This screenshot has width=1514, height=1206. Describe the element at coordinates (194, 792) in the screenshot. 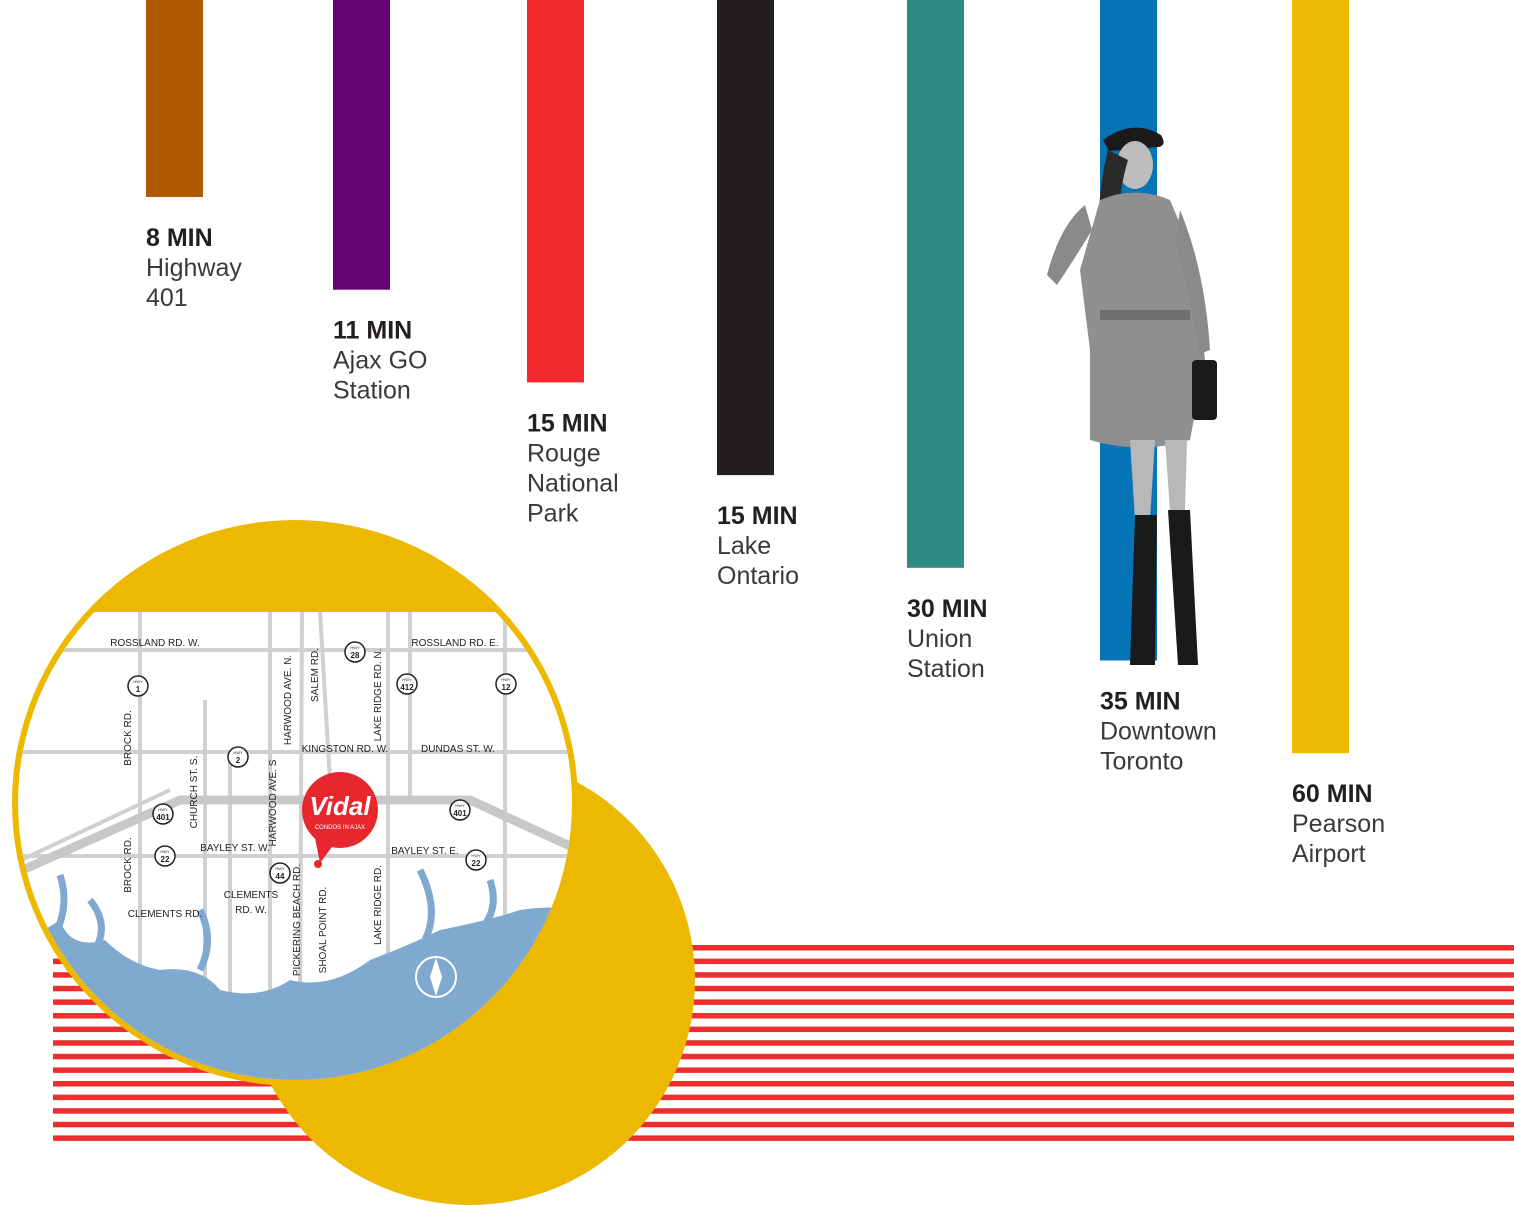

I see `street-label: CHURCH ST. S.` at that location.